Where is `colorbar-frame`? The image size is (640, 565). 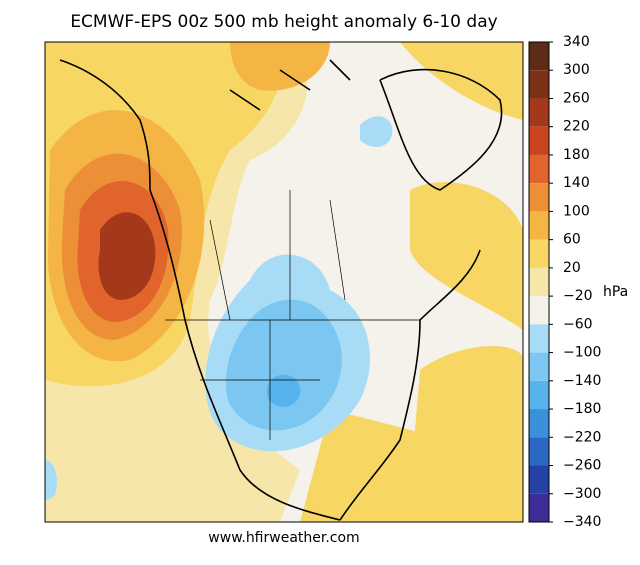
colorbar-frame is located at coordinates (539, 282).